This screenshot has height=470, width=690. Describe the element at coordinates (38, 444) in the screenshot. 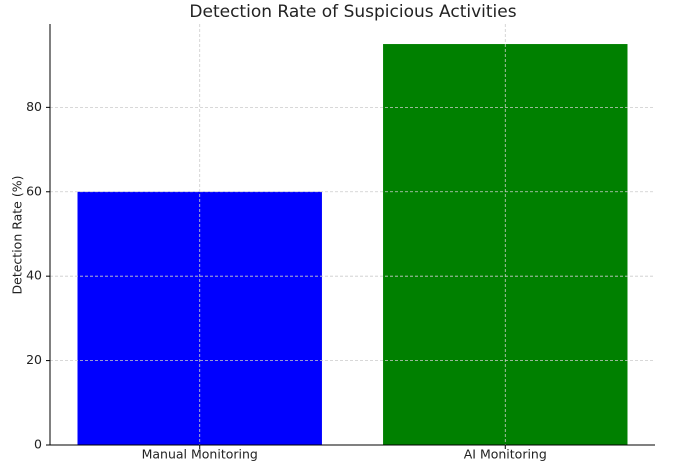

I see `y-tick-label: 0` at that location.